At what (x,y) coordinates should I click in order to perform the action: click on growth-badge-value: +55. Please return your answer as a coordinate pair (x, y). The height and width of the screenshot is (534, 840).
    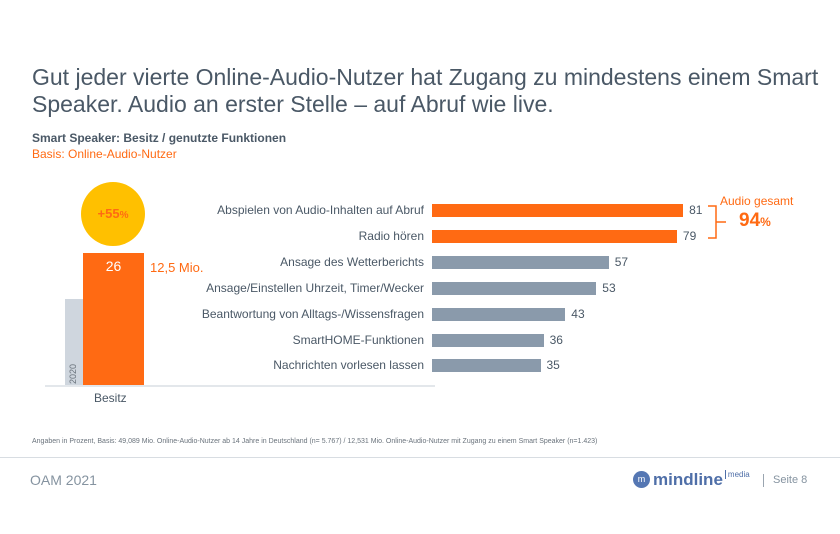
    Looking at the image, I should click on (108, 213).